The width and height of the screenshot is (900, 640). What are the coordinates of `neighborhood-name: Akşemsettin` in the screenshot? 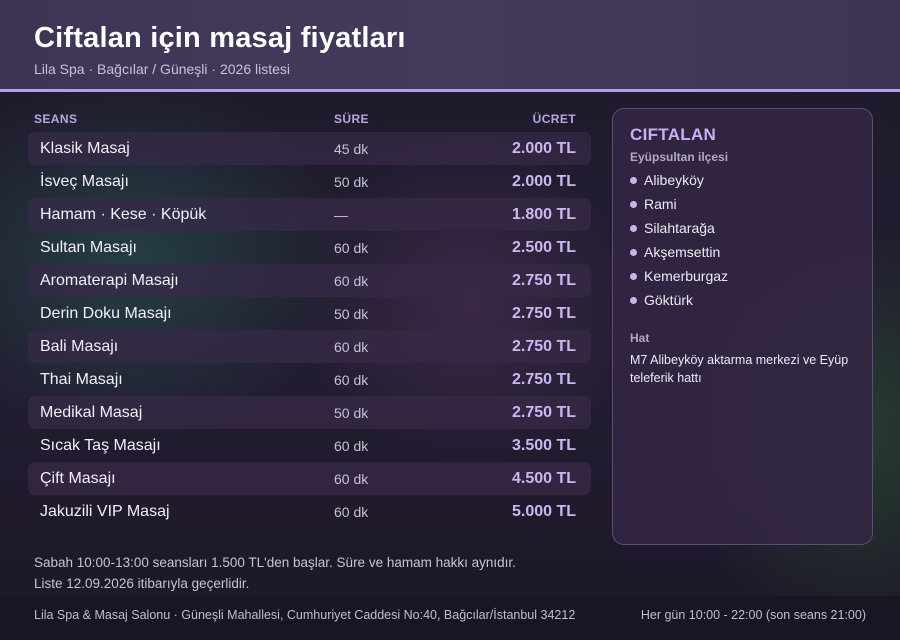 It's located at (682, 252).